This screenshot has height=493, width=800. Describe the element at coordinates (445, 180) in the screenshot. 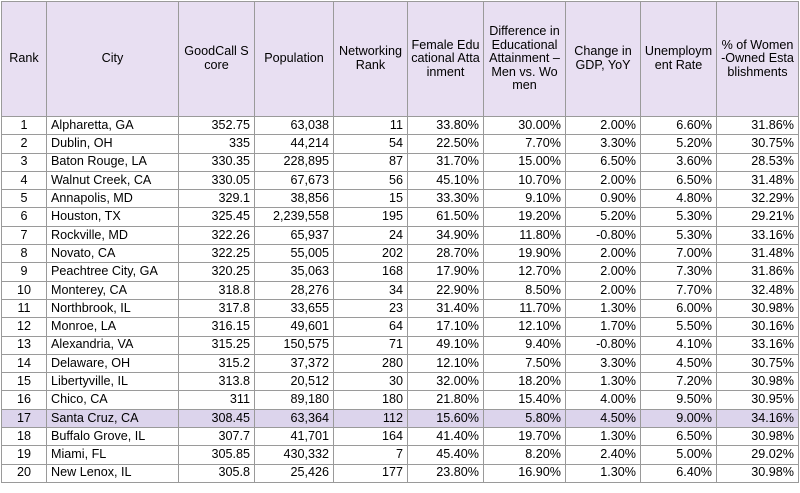

I see `female-educational-attainment-cell: 45.10%` at that location.